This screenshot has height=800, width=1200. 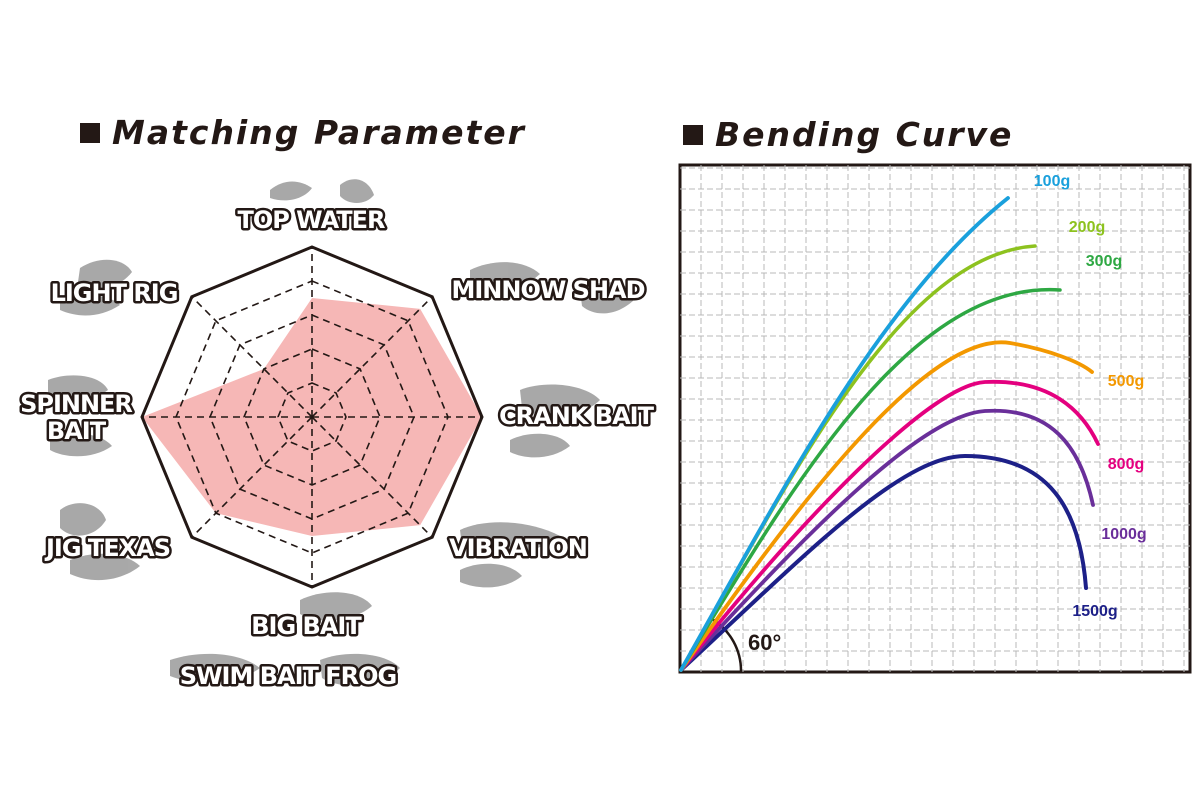 What do you see at coordinates (764, 642) in the screenshot?
I see `angle-annotation: 60°` at bounding box center [764, 642].